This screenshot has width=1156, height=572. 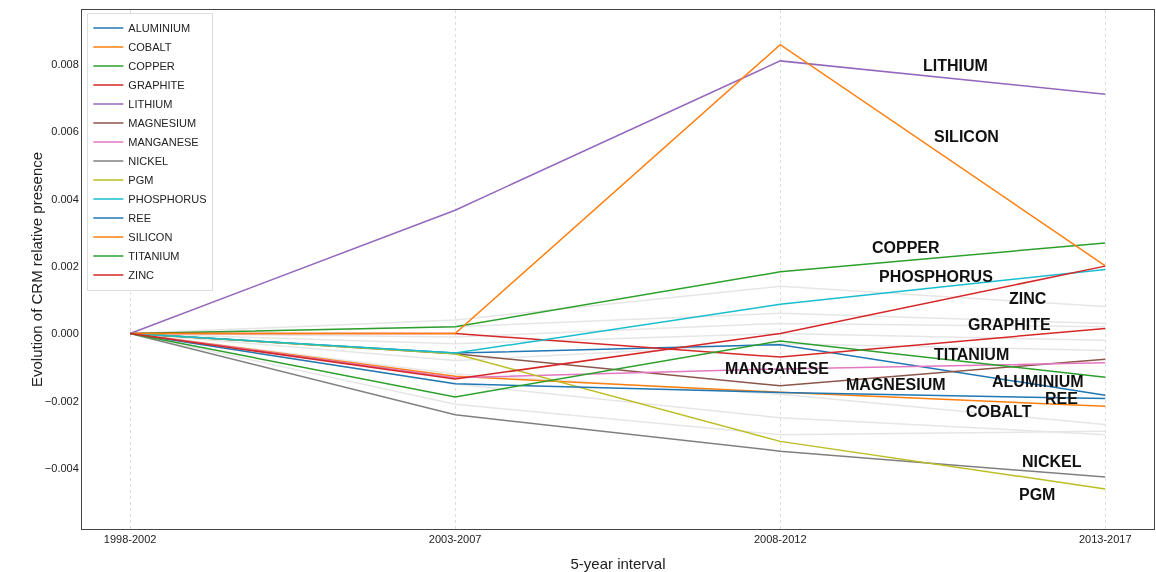 I want to click on legend-label: NICKEL, so click(x=148, y=161).